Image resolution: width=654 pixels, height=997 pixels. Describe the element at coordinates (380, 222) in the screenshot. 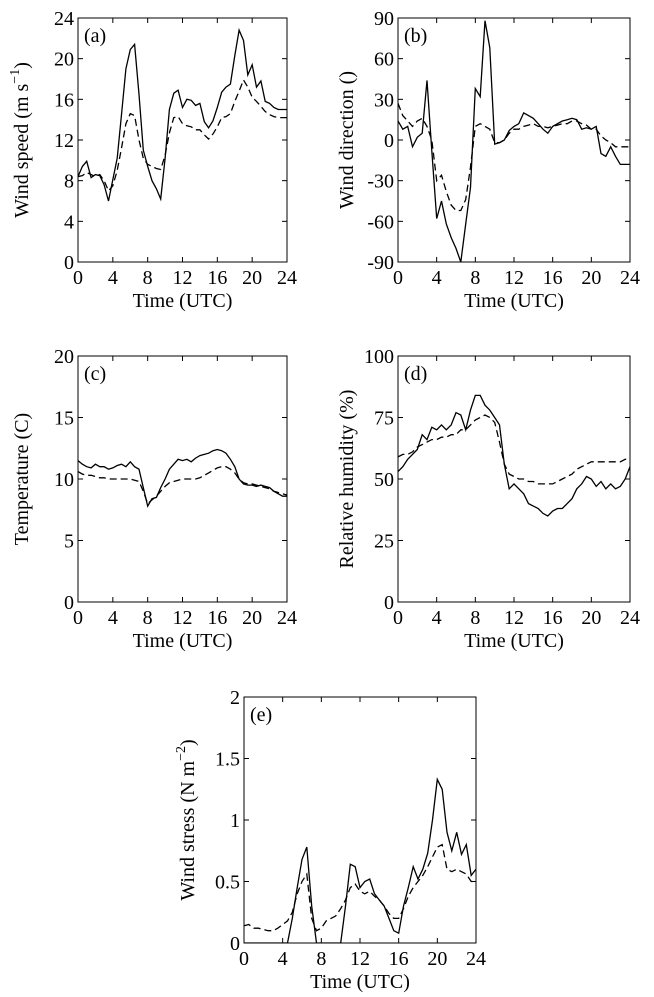

I see `y-tick-label: -60` at that location.